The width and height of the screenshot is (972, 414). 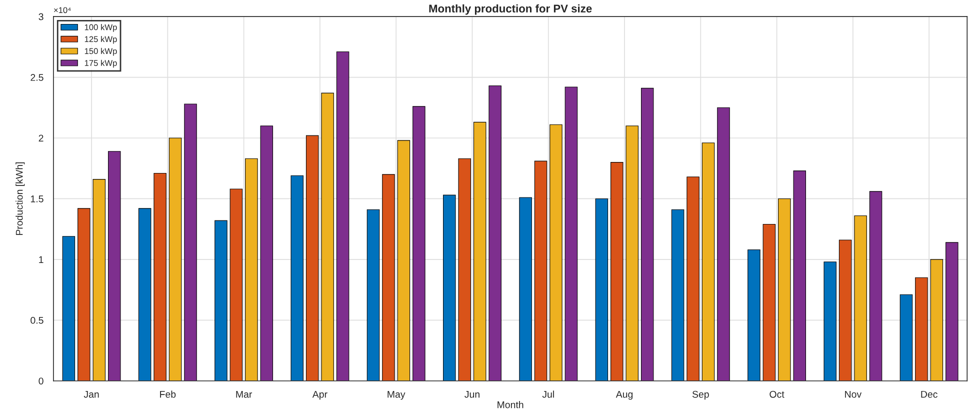 What do you see at coordinates (511, 404) in the screenshot?
I see `x-axis-title: Month` at bounding box center [511, 404].